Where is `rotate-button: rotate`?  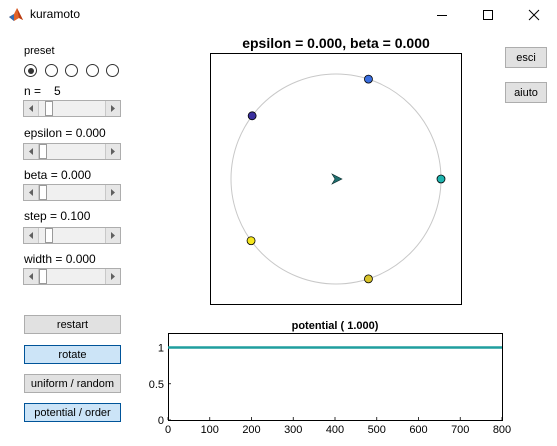 rotate-button: rotate is located at coordinates (72, 354).